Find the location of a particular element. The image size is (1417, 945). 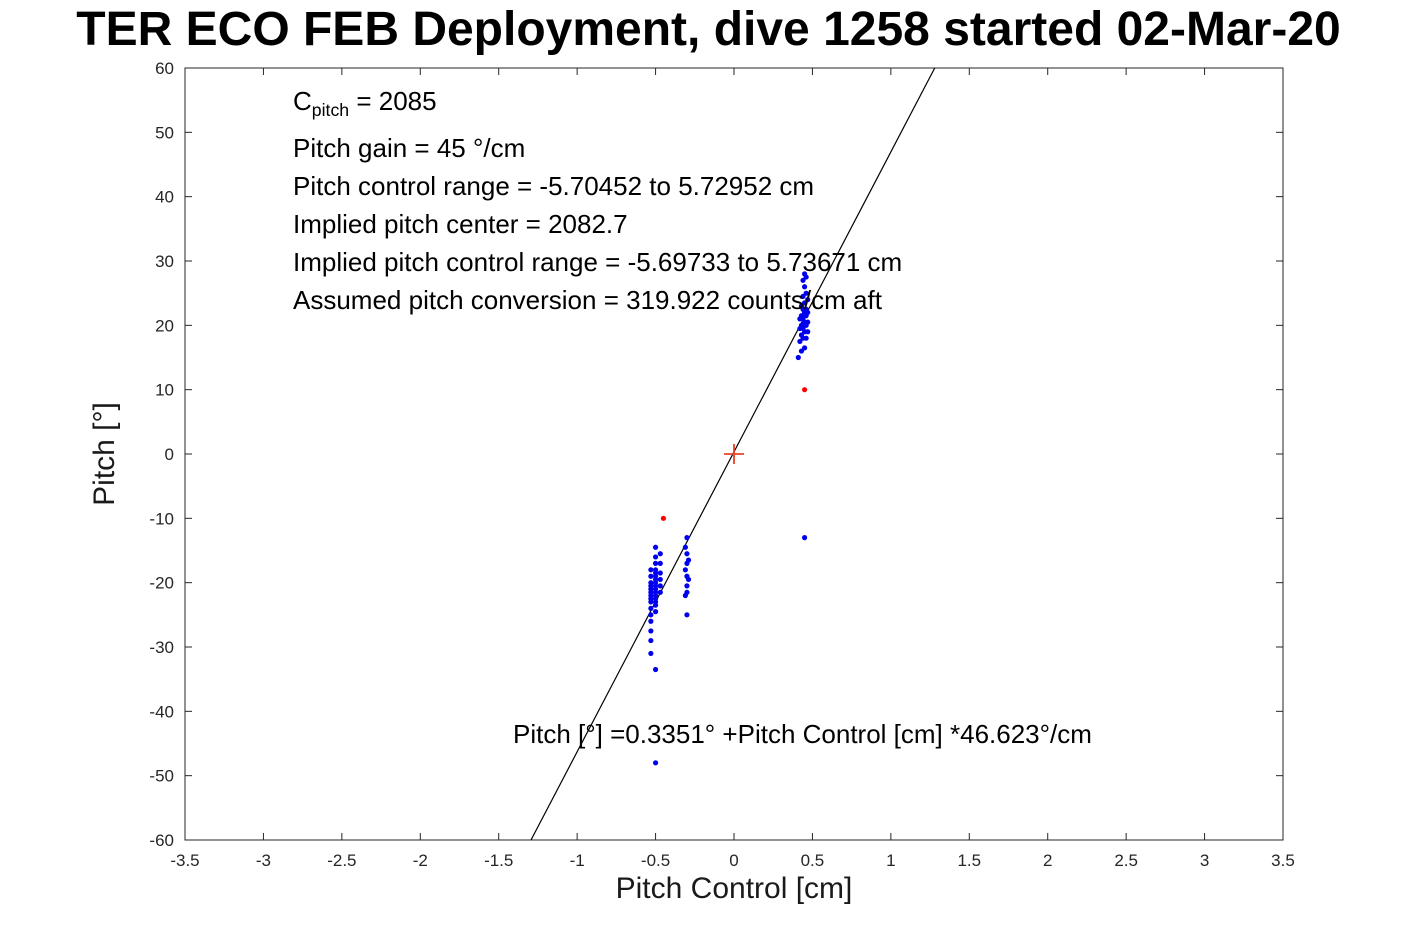

x-tick-label: 0 is located at coordinates (733, 860).